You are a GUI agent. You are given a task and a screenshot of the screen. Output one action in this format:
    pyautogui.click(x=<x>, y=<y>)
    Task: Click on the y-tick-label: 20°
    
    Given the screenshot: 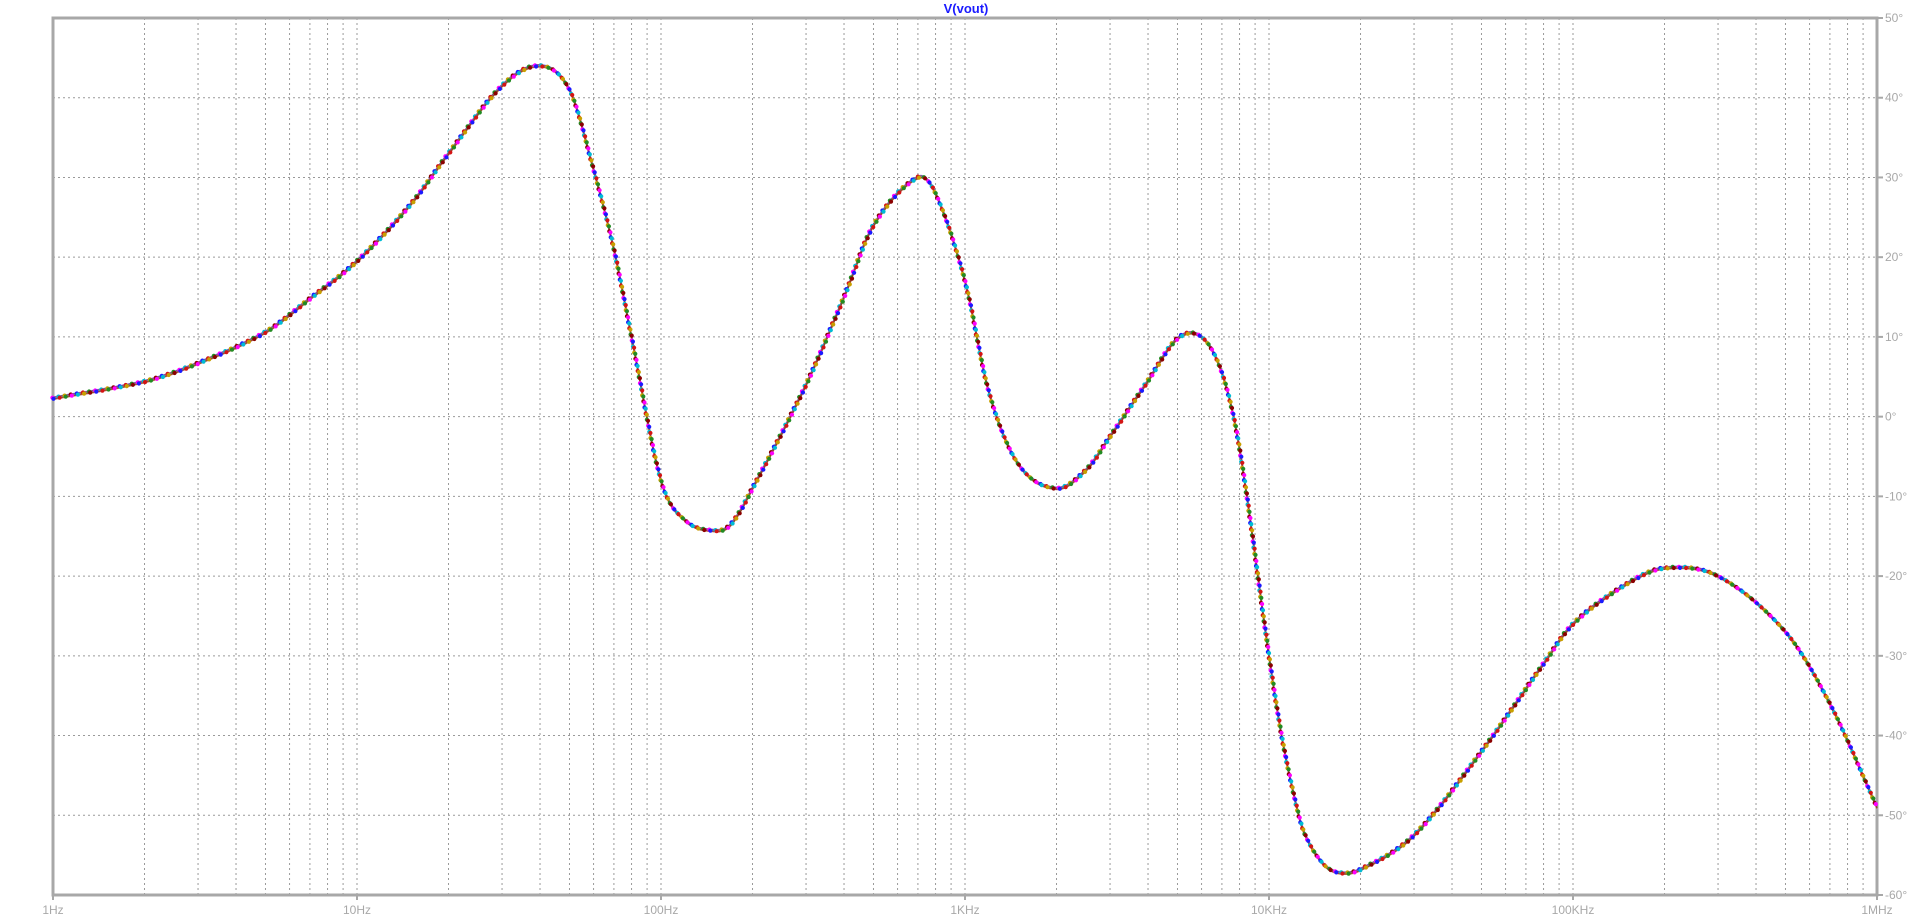 What is the action you would take?
    pyautogui.click(x=1894, y=257)
    